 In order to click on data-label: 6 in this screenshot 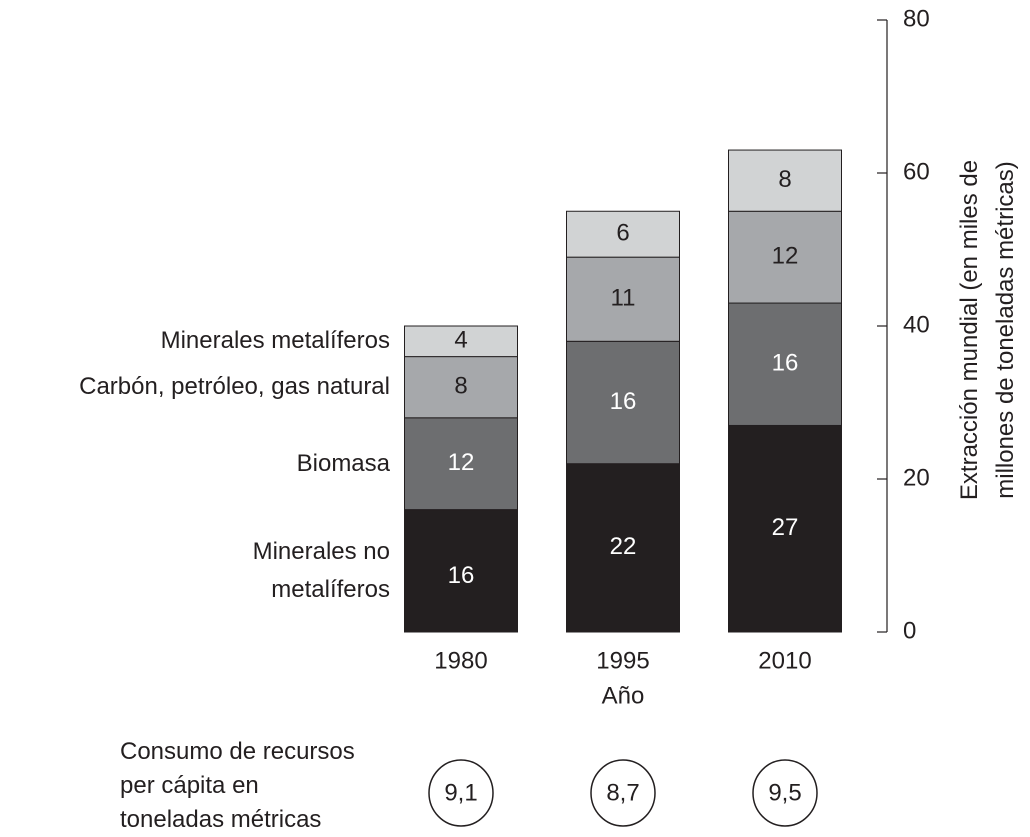, I will do `click(622, 233)`.